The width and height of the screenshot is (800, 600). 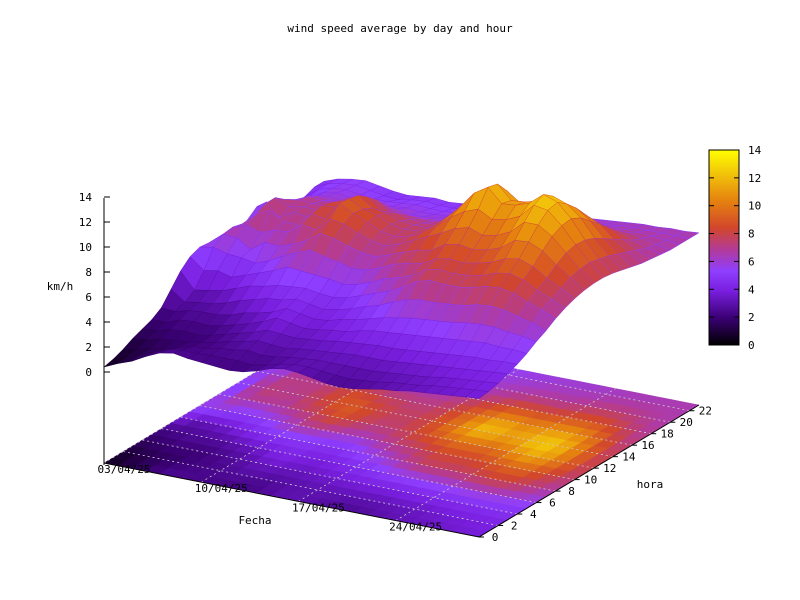 What do you see at coordinates (477, 394) in the screenshot?
I see `surface-patch` at bounding box center [477, 394].